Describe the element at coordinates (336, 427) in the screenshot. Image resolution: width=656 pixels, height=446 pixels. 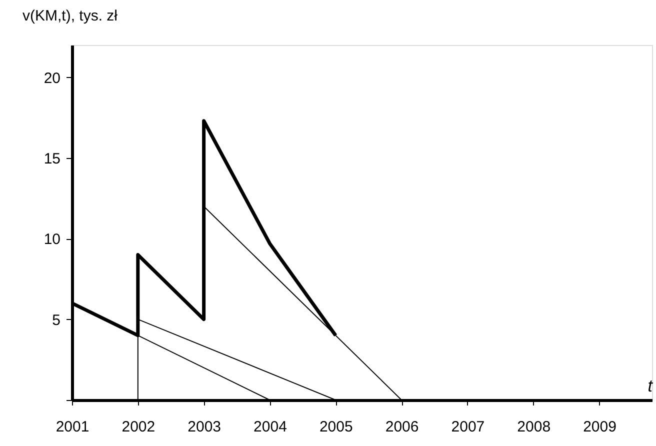
I see `x-tick-label: 2005` at that location.